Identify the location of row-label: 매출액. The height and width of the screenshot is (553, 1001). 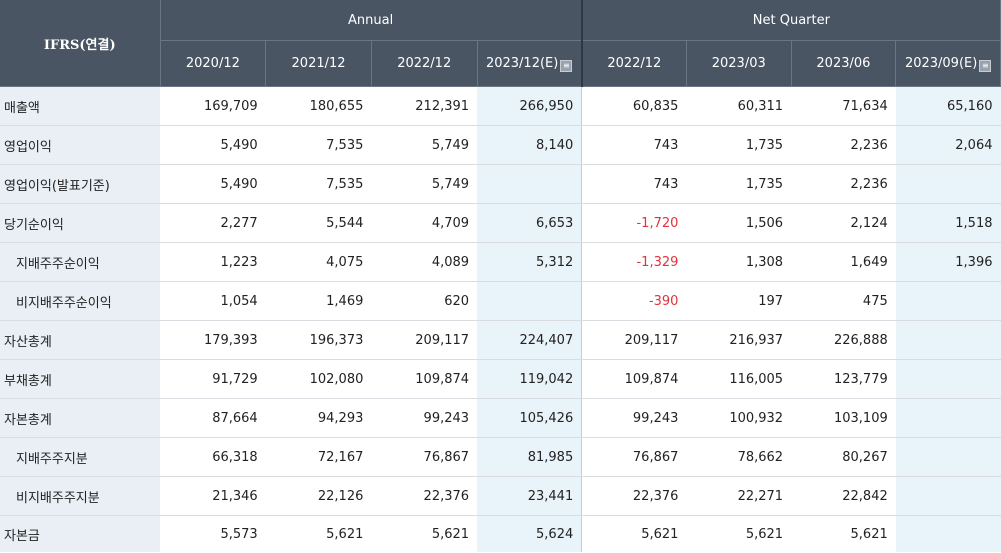
(80, 106).